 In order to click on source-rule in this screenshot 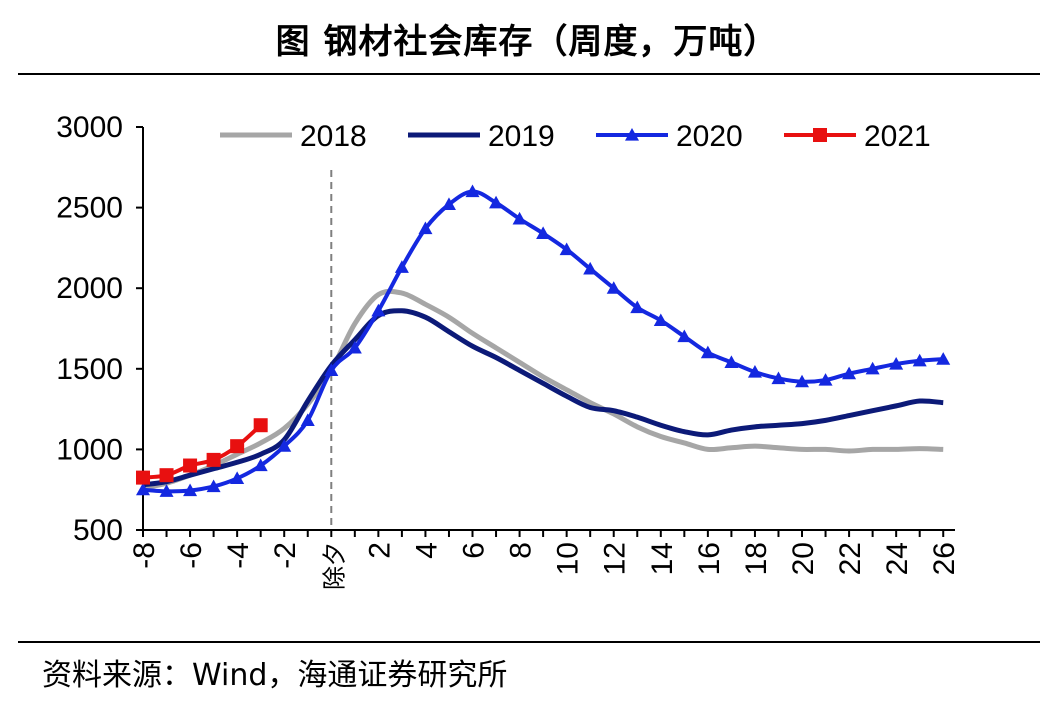, I will do `click(529, 642)`.